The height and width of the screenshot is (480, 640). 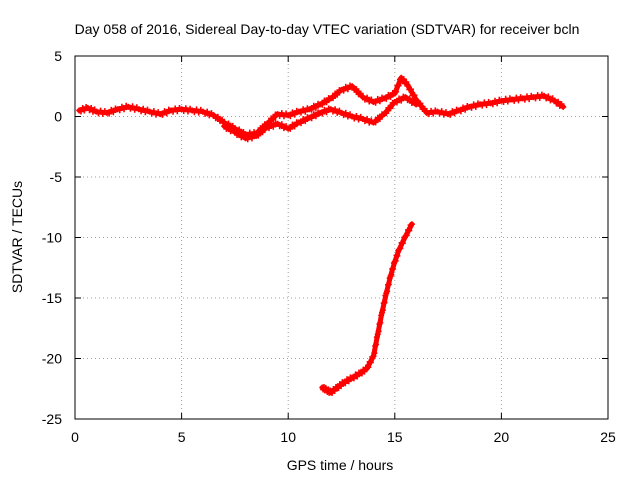 I want to click on x-tick-label: 10, so click(x=288, y=437).